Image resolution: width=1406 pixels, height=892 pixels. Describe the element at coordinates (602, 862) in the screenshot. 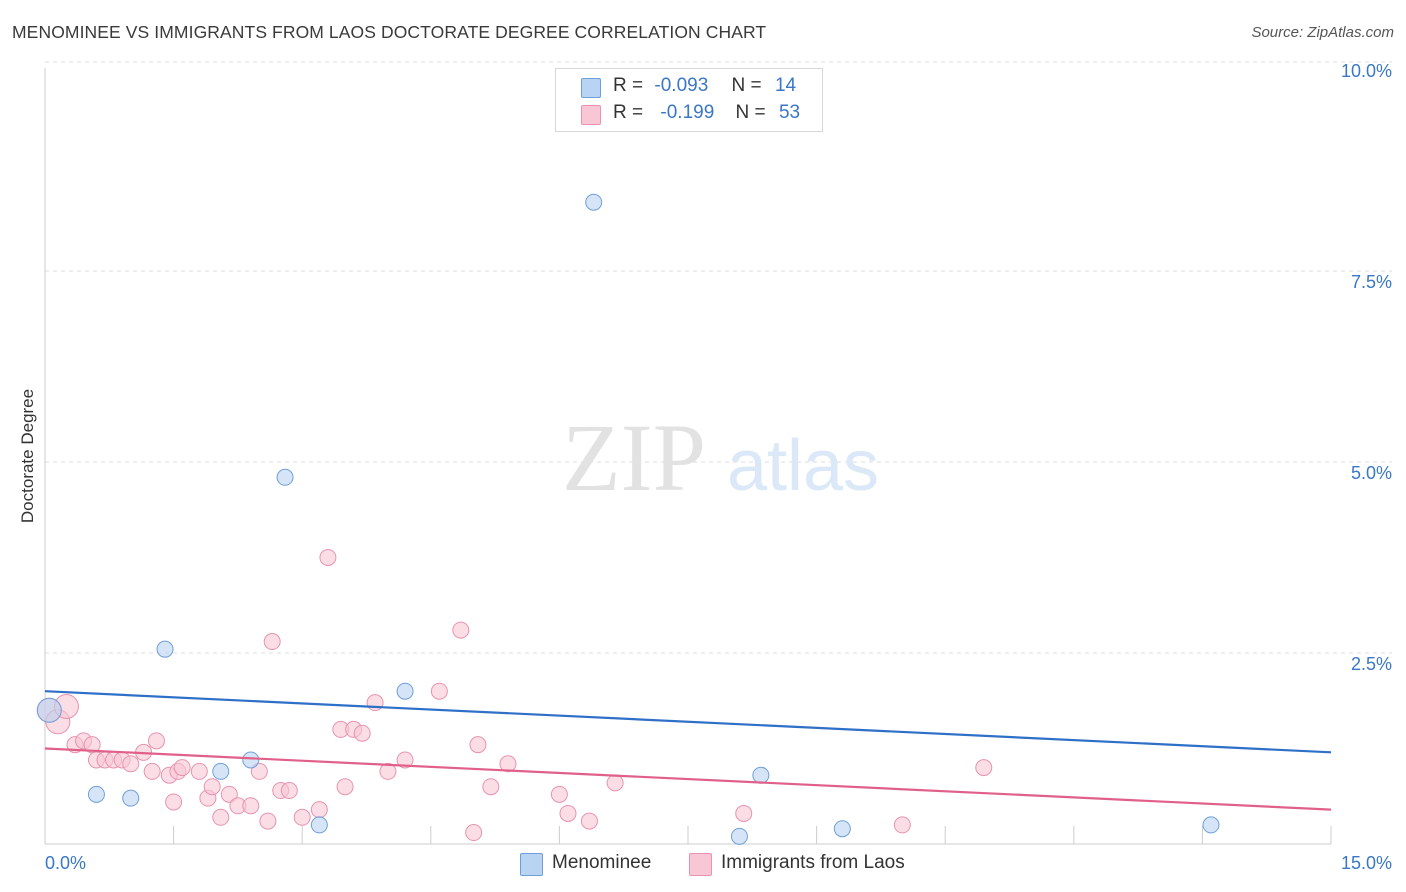

I see `bottom-menominee-label: Menominee` at that location.